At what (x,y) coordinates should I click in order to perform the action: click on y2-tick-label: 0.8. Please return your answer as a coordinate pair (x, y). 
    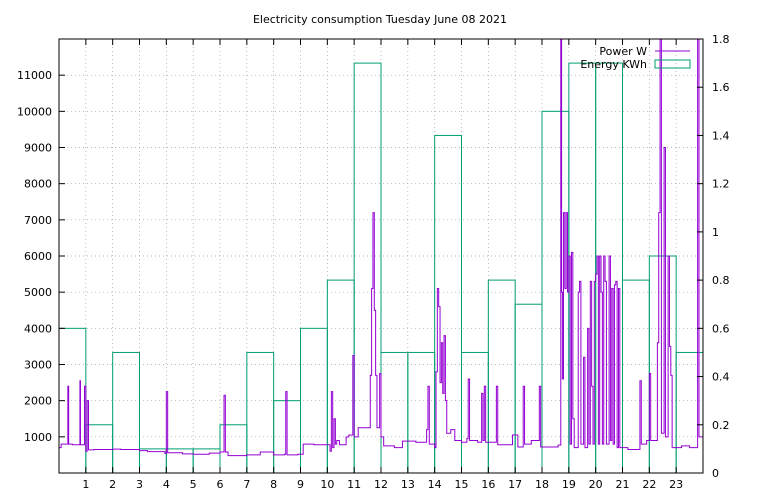
    Looking at the image, I should click on (721, 280).